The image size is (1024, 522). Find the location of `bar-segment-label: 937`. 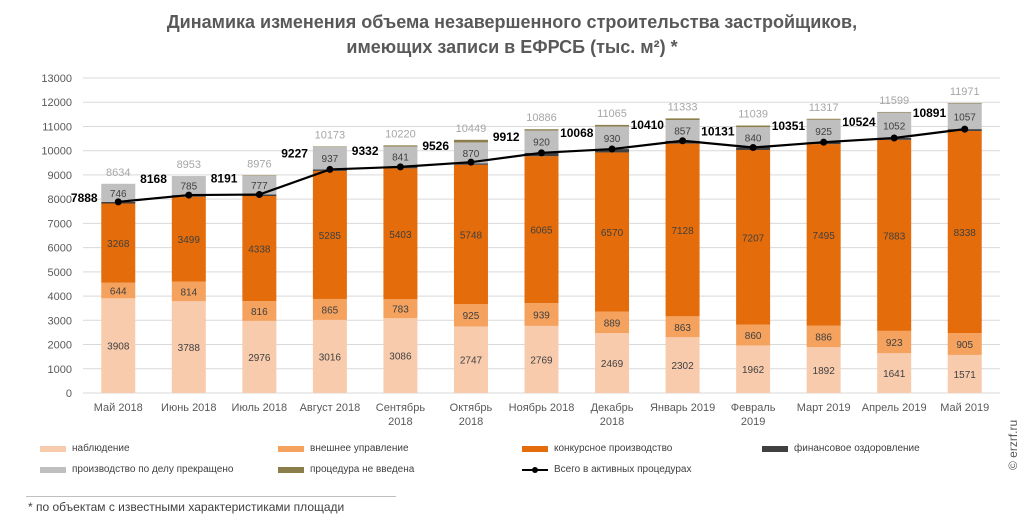

bar-segment-label: 937 is located at coordinates (330, 159).